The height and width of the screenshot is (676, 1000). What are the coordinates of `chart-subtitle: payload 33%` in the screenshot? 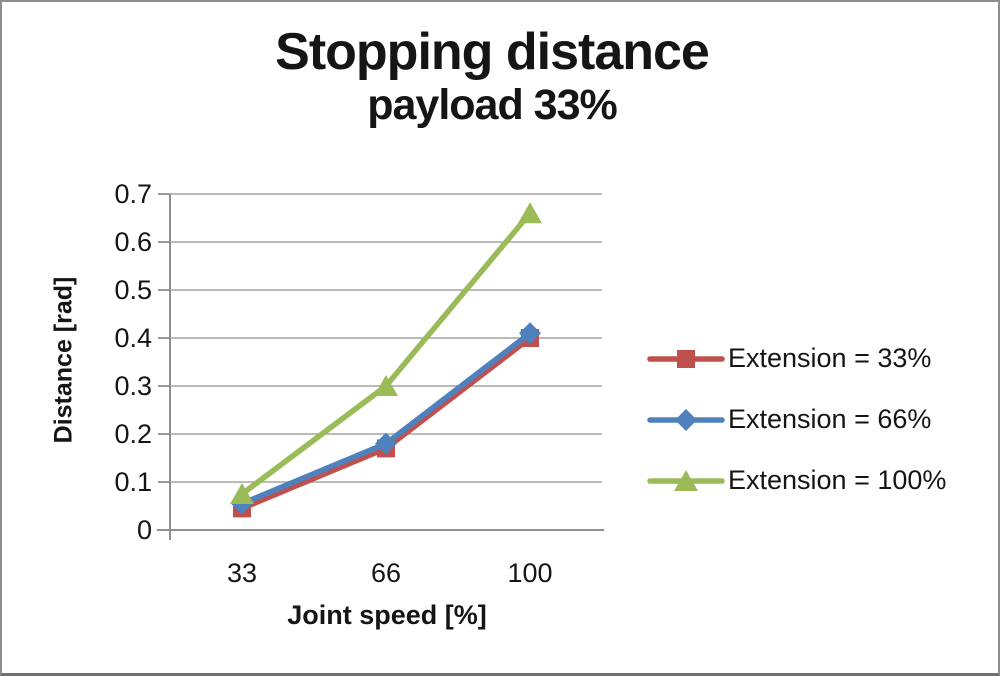 It's located at (492, 105).